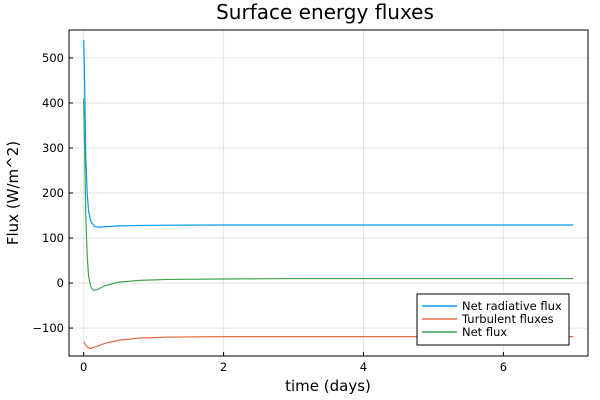  I want to click on y-tick-label: −100, so click(48, 328).